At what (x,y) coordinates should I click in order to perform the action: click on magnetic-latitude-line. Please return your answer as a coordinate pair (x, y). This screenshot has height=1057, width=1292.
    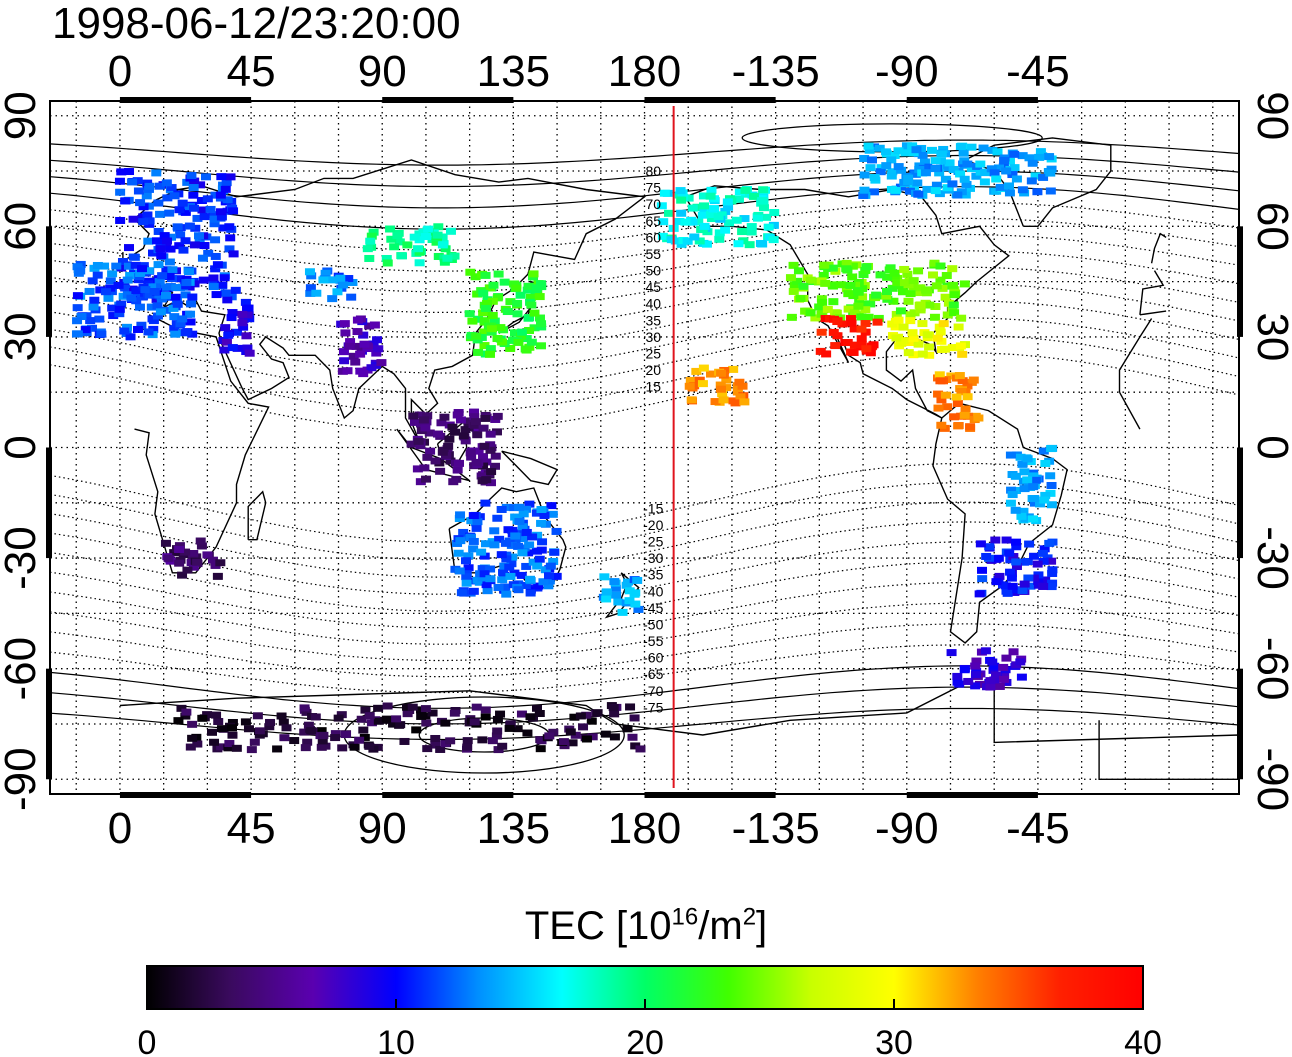
    Looking at the image, I should click on (644, 226).